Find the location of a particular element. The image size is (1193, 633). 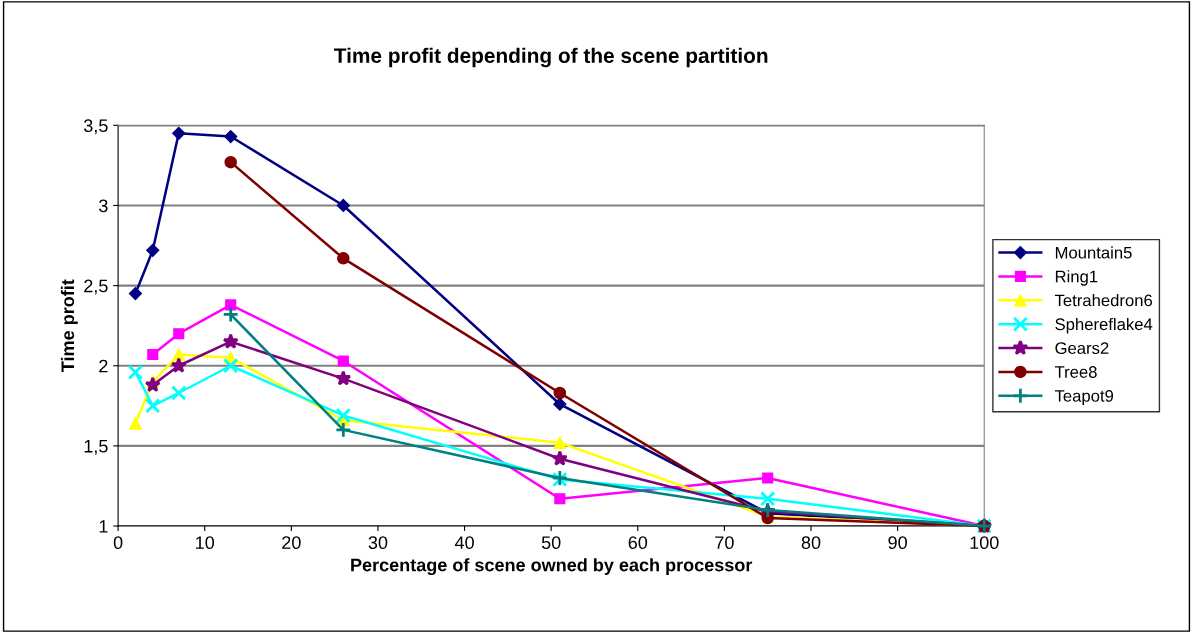

x-tick-label: 40 is located at coordinates (464, 543).